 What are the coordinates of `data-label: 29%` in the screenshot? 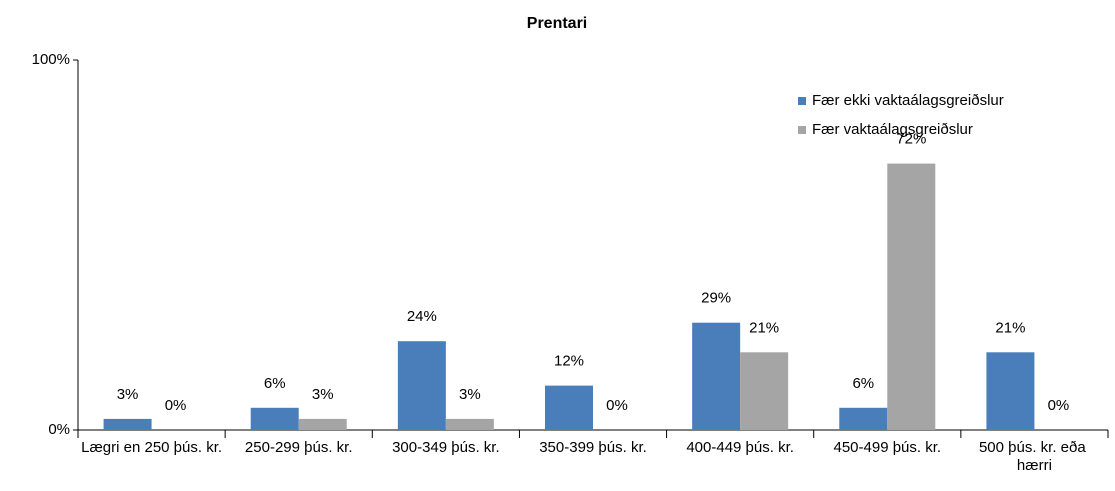 It's located at (716, 298).